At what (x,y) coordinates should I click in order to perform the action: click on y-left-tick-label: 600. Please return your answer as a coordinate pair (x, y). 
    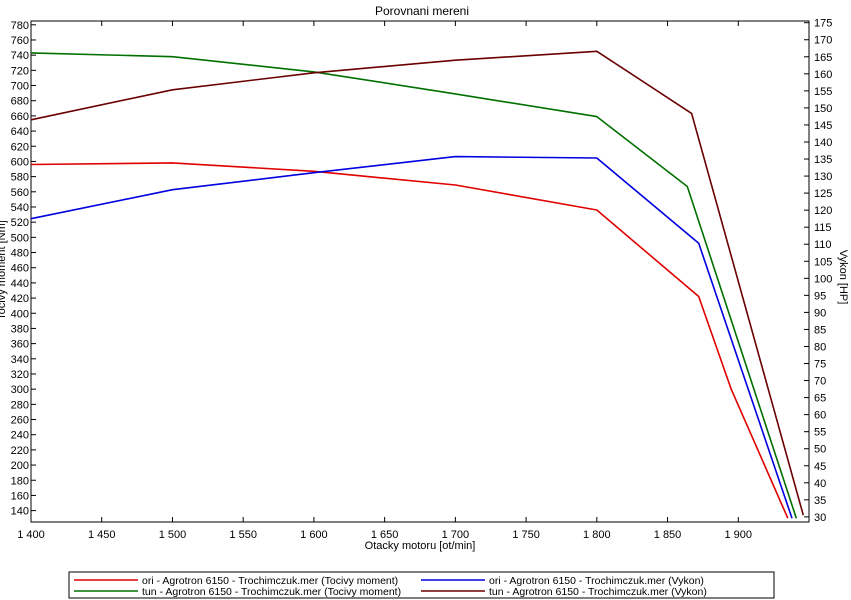
    Looking at the image, I should click on (20, 162).